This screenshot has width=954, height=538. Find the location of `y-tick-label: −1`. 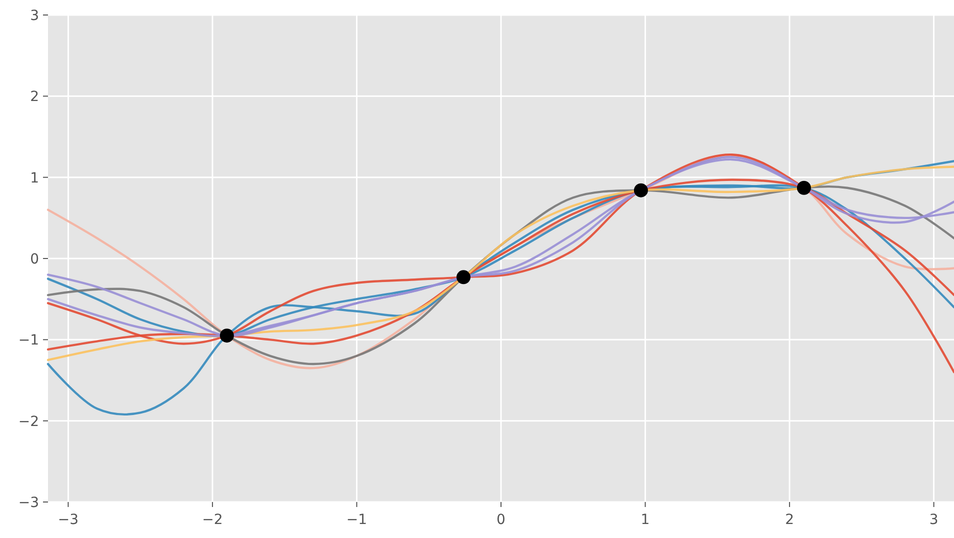

y-tick-label: −1 is located at coordinates (28, 340).